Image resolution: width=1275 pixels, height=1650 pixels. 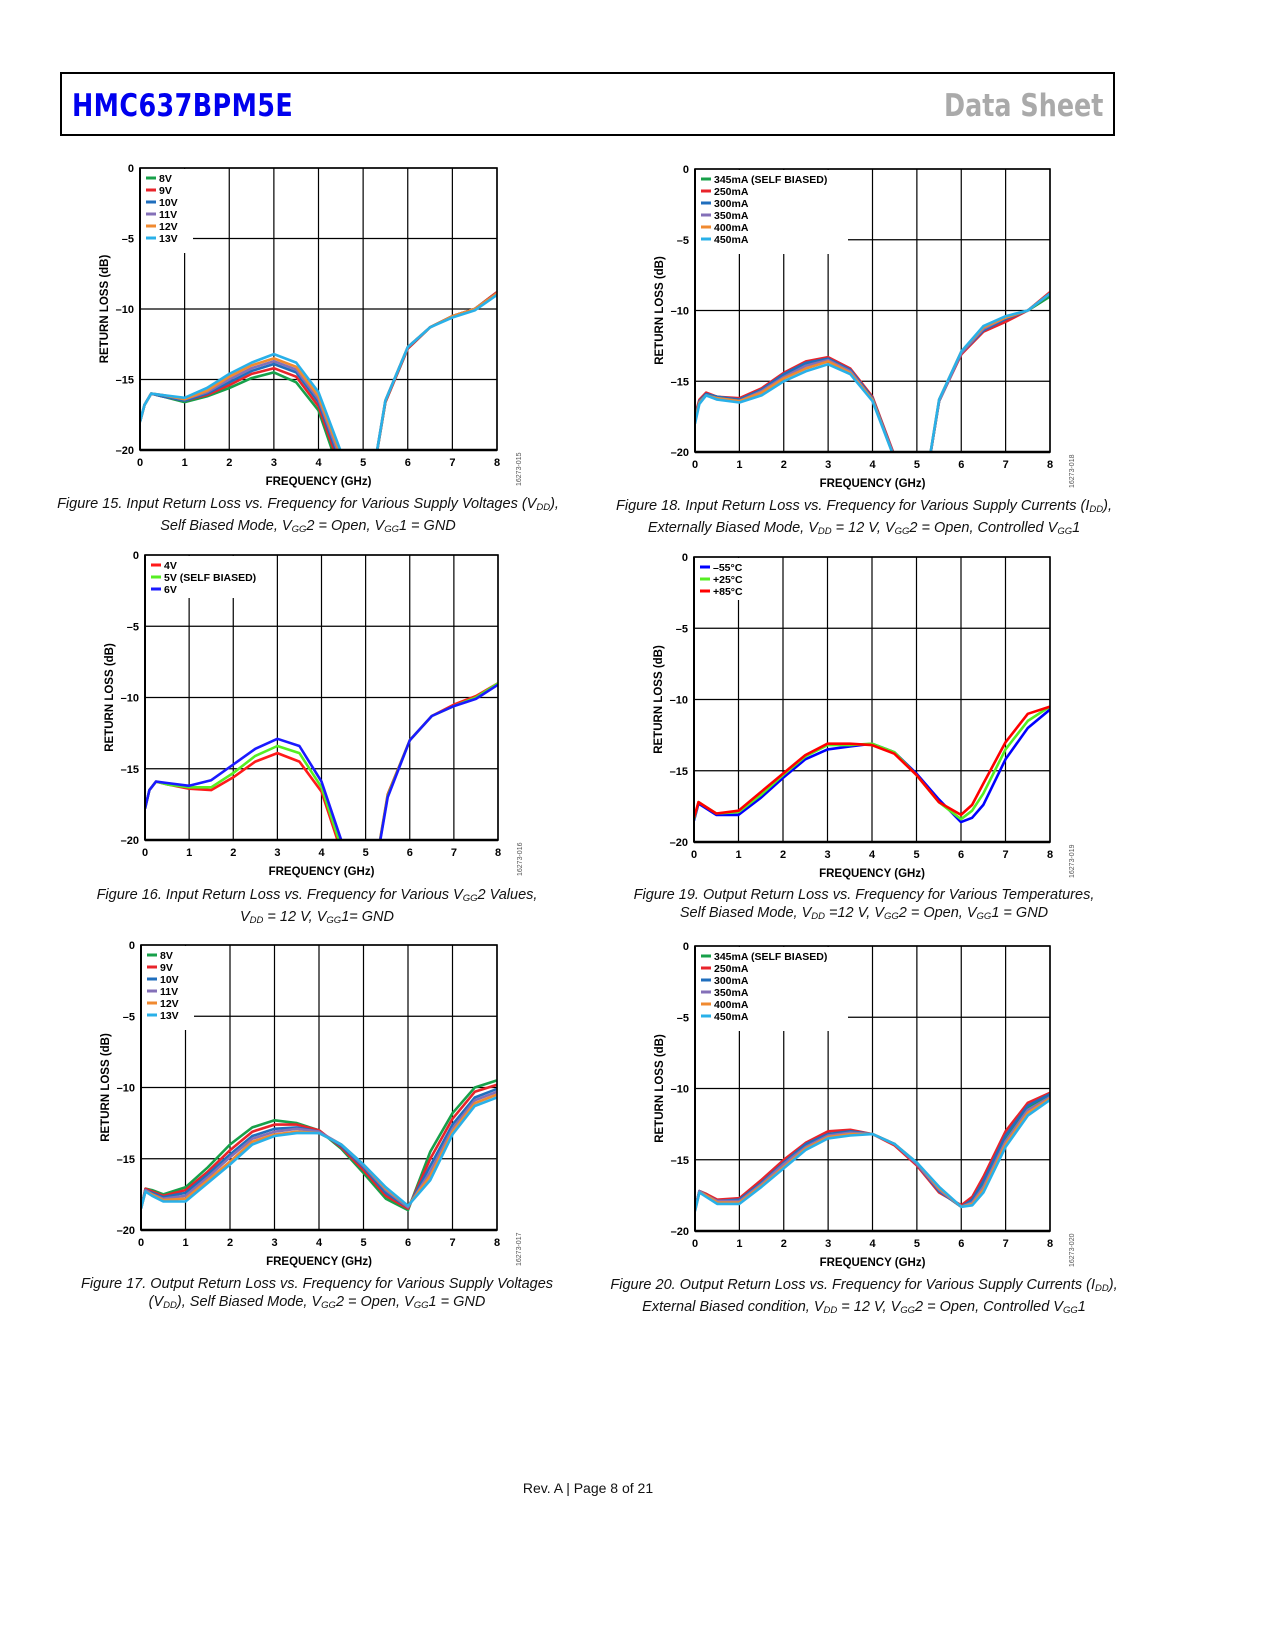 I want to click on figure-id: 16273-020, so click(x=1072, y=1250).